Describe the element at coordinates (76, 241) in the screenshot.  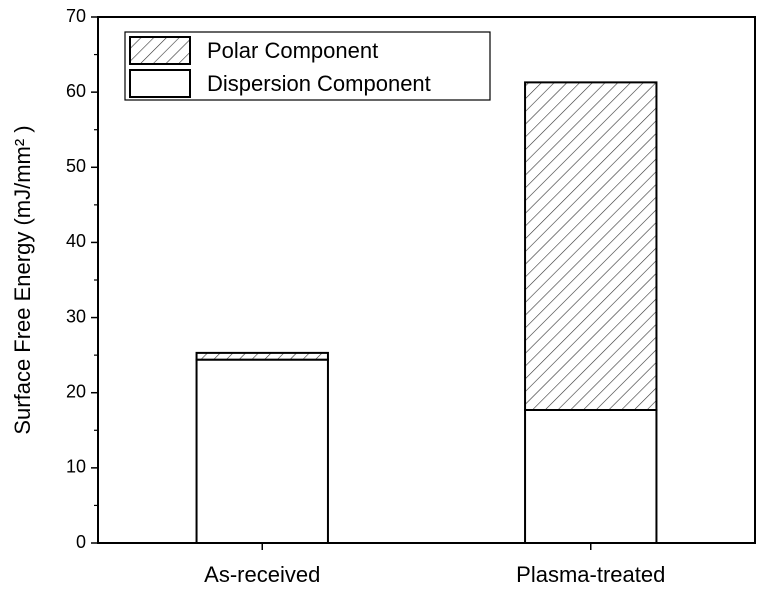
I see `y-tick-label: 40` at that location.